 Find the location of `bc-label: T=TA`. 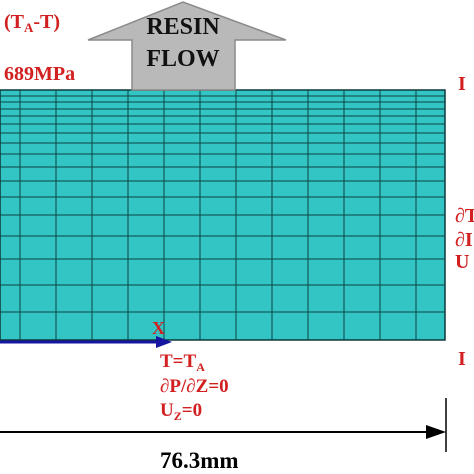

bc-label: T=TA is located at coordinates (182, 362).